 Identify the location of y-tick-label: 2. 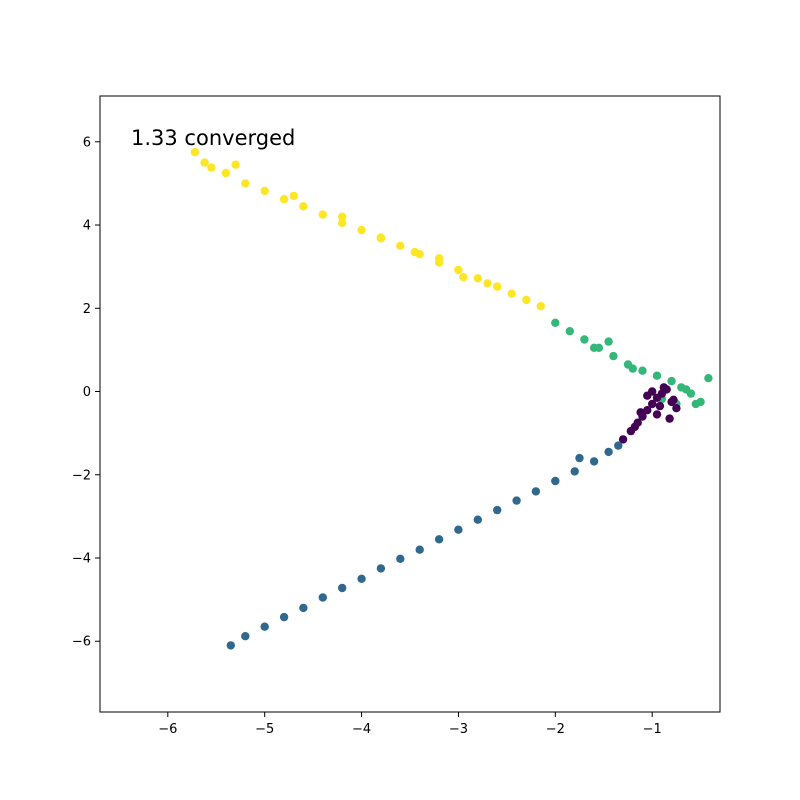
(87, 309).